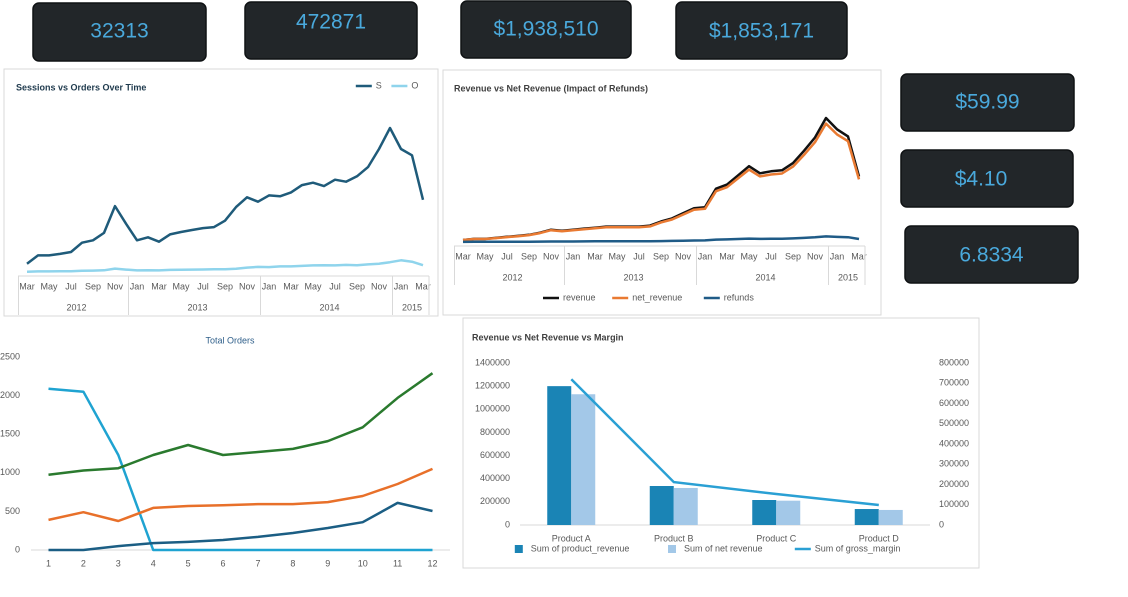 The height and width of the screenshot is (597, 1128). Describe the element at coordinates (571, 538) in the screenshot. I see `x-tick-label: Product A` at that location.